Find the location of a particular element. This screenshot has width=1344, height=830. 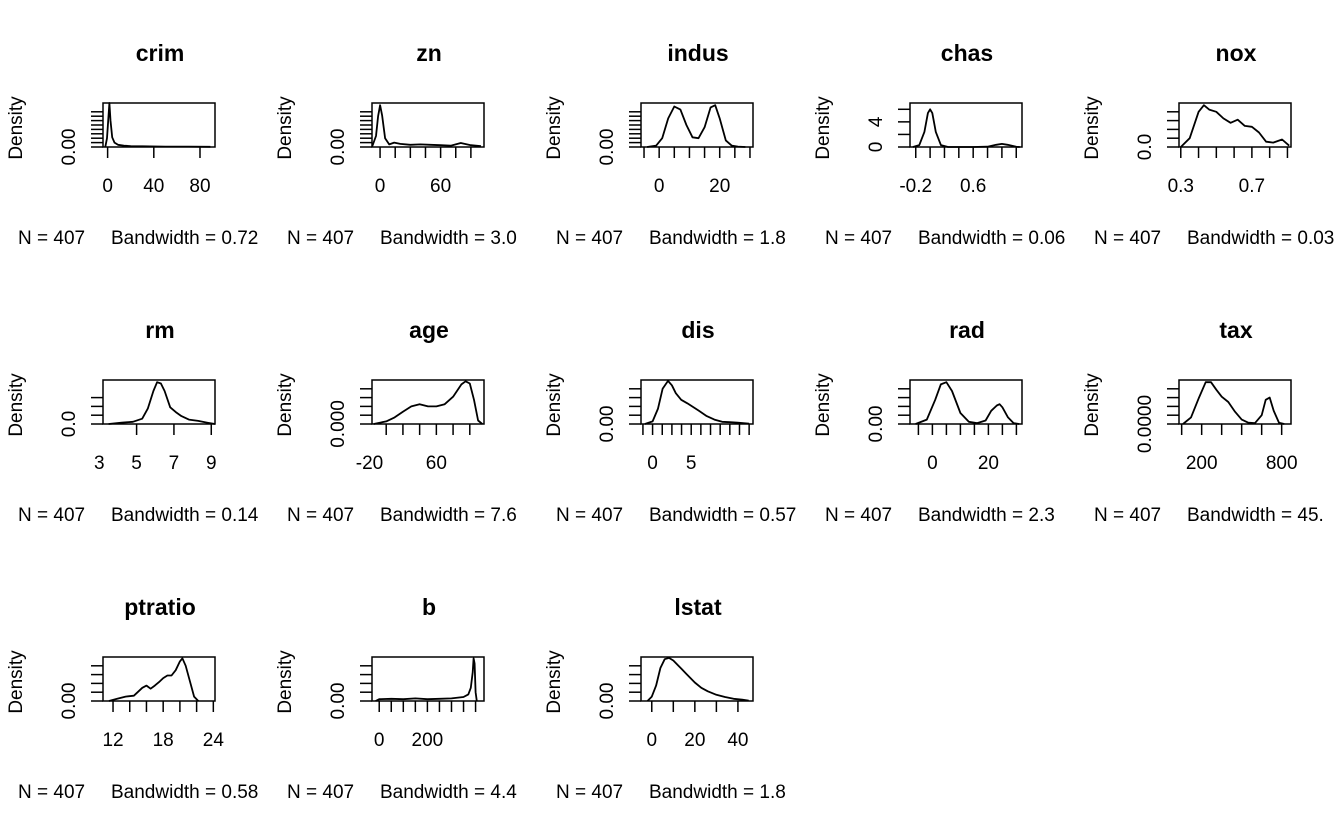

bandwidth-label: Bandwidth = 7.6 is located at coordinates (448, 515).